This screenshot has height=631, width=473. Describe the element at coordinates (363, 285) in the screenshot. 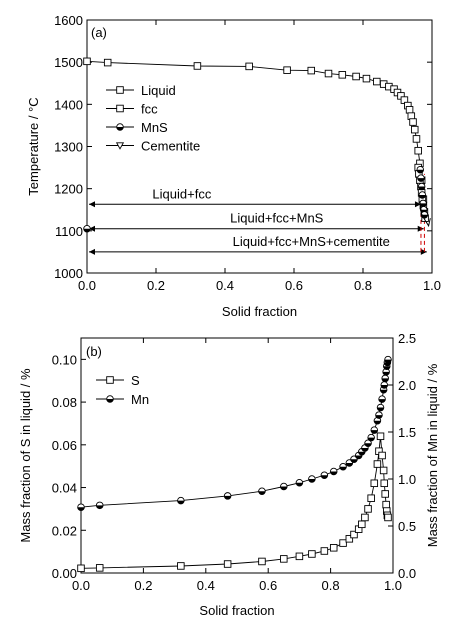

I see `panel-a-x-tick-label: 0.8` at that location.